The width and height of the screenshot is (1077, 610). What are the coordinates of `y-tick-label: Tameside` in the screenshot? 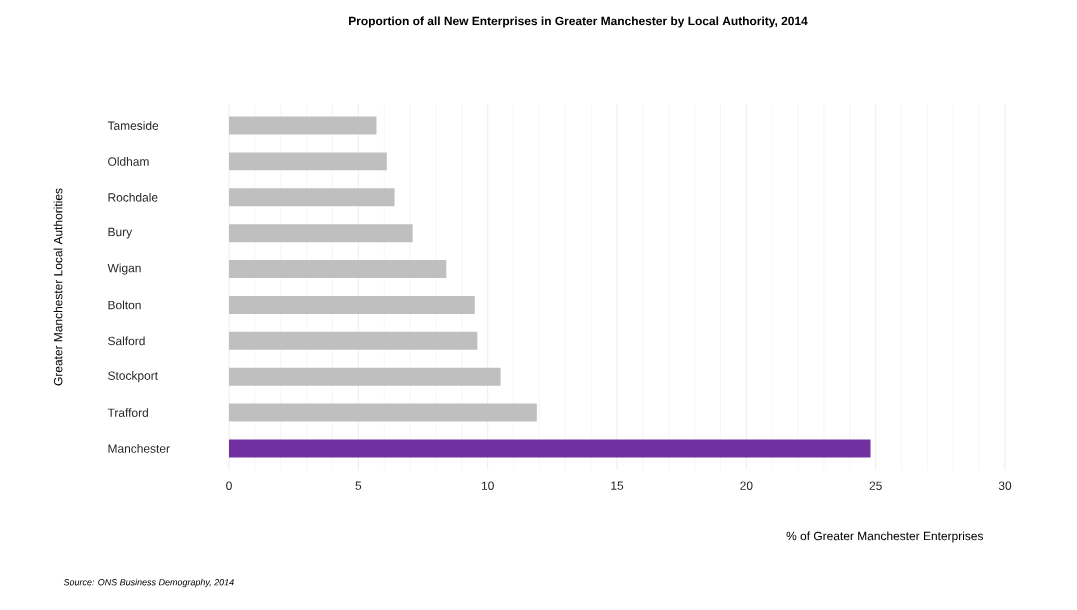 It's located at (133, 125).